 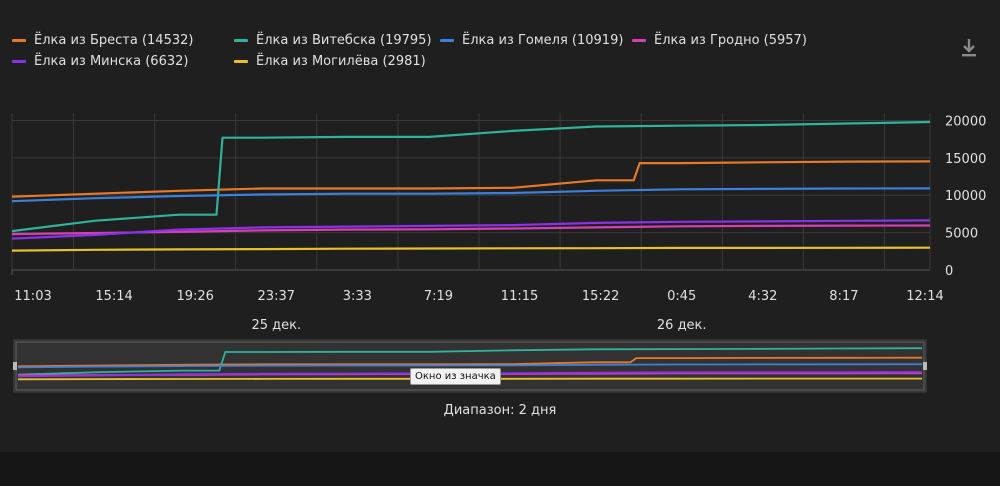 I want to click on legend-label: Ёлка из Могилёва (2981), so click(x=341, y=61).